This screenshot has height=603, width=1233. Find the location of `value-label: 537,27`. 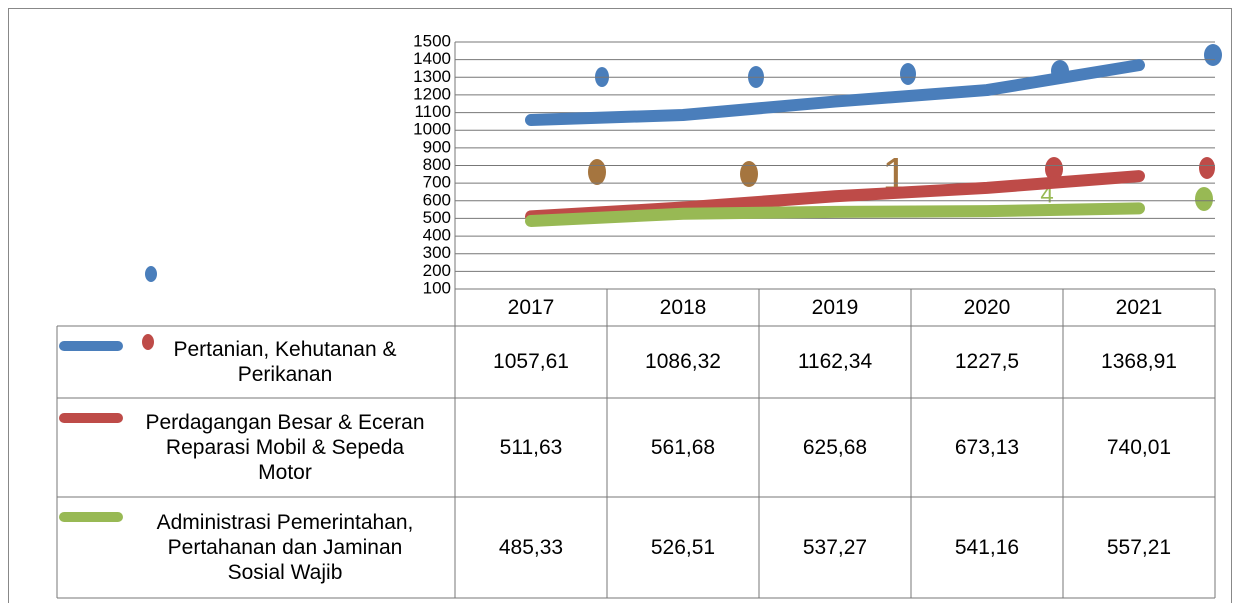

value-label: 537,27 is located at coordinates (835, 547).